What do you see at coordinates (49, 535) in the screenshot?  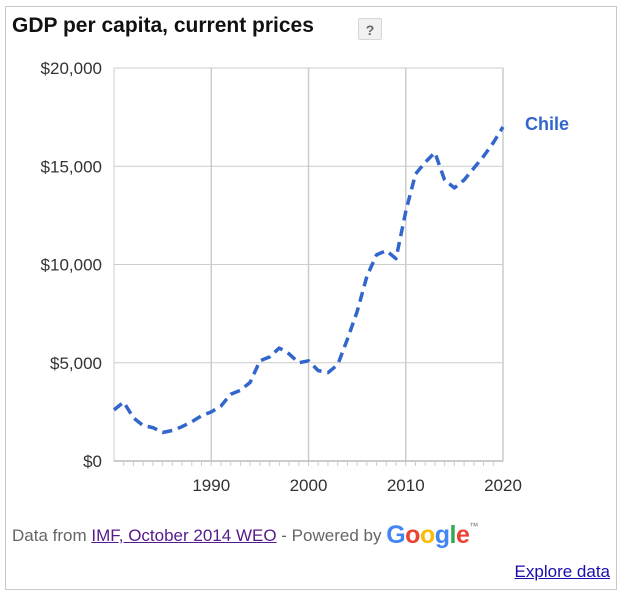 I see `footer-prefix: Data from` at bounding box center [49, 535].